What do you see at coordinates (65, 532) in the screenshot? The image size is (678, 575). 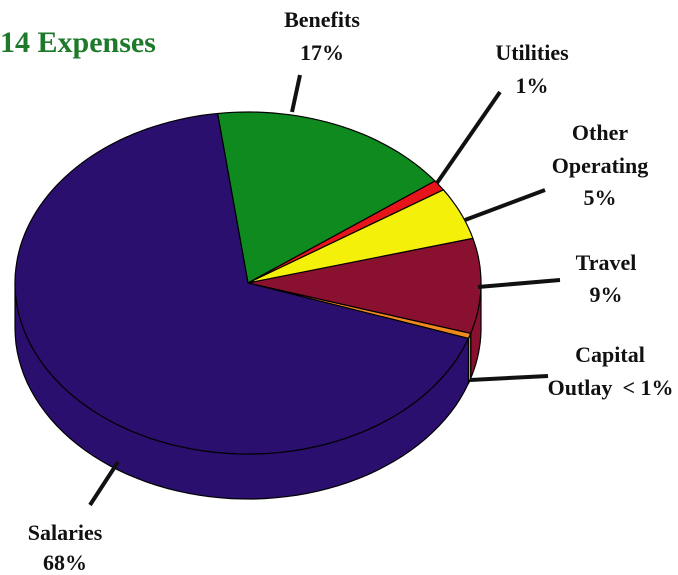 I see `slice-label: Salaries` at bounding box center [65, 532].